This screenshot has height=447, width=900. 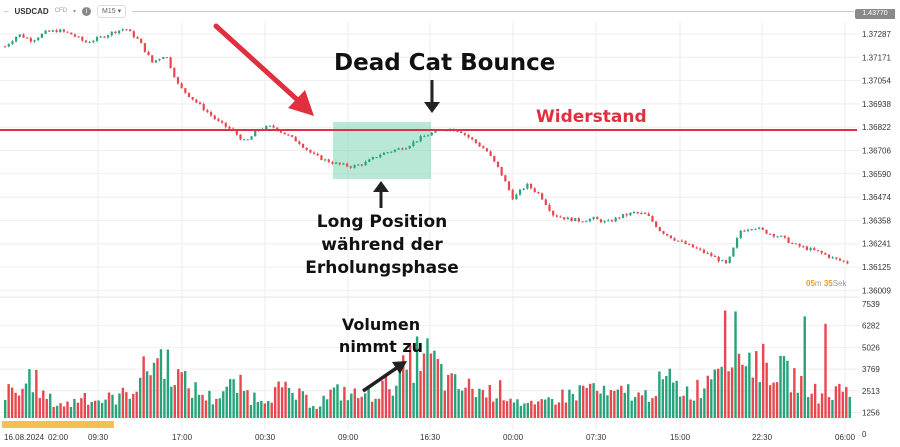 I want to click on svg-text: 16:30, so click(x=430, y=437).